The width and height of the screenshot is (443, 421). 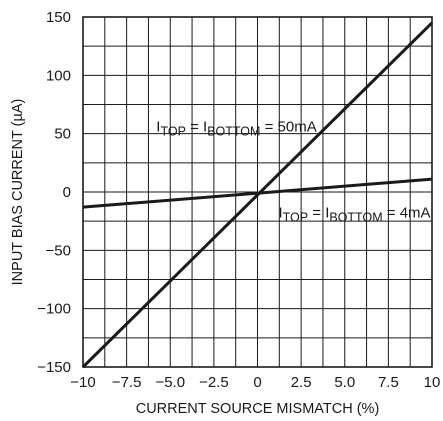 I want to click on x-tick-label: 10, so click(x=432, y=382).